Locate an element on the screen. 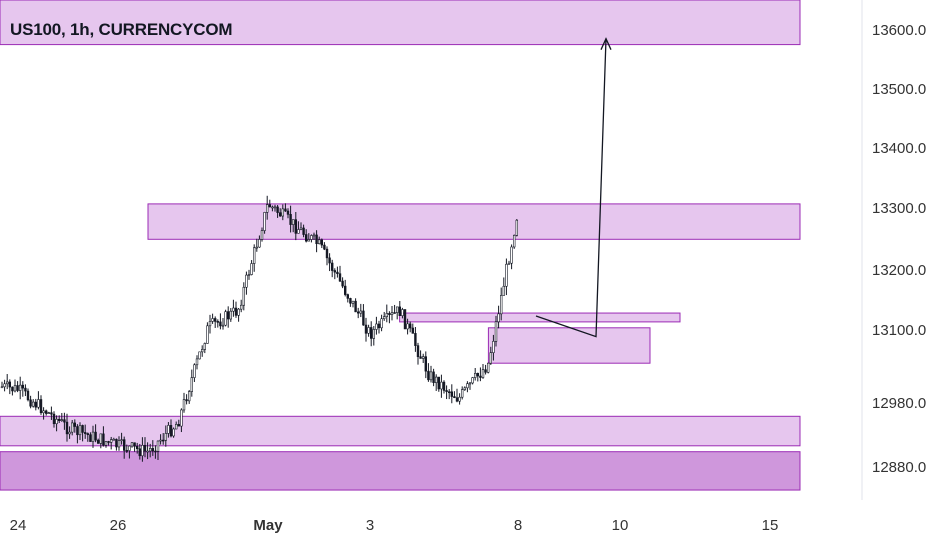 The height and width of the screenshot is (550, 932). chart-title: US100, 1h, CURRENCYCOM is located at coordinates (121, 29).